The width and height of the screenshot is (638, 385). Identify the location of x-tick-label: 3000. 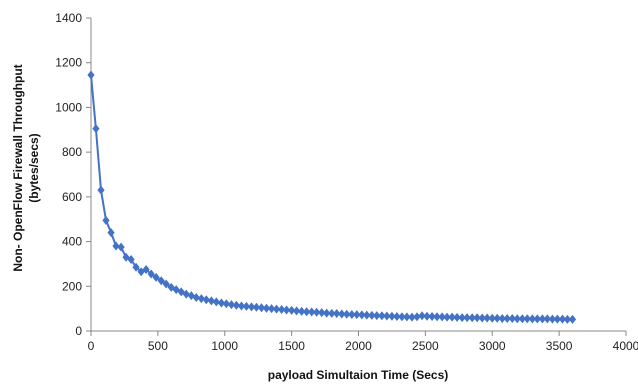
(492, 346).